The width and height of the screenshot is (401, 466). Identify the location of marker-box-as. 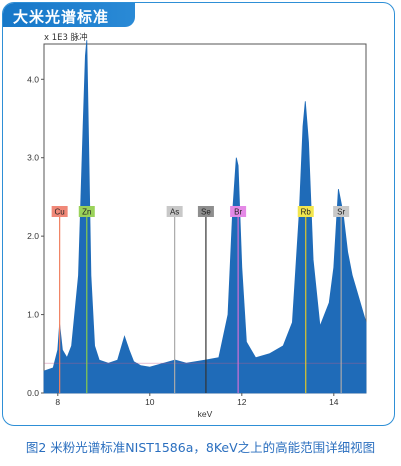
(174, 211).